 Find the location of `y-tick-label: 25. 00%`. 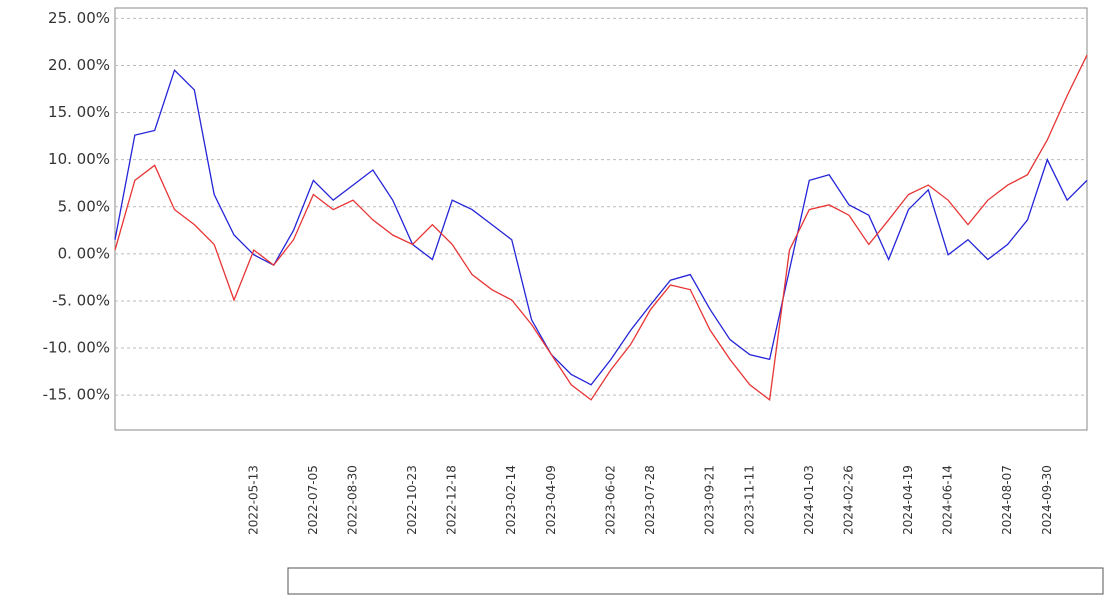

y-tick-label: 25. 00% is located at coordinates (79, 18).